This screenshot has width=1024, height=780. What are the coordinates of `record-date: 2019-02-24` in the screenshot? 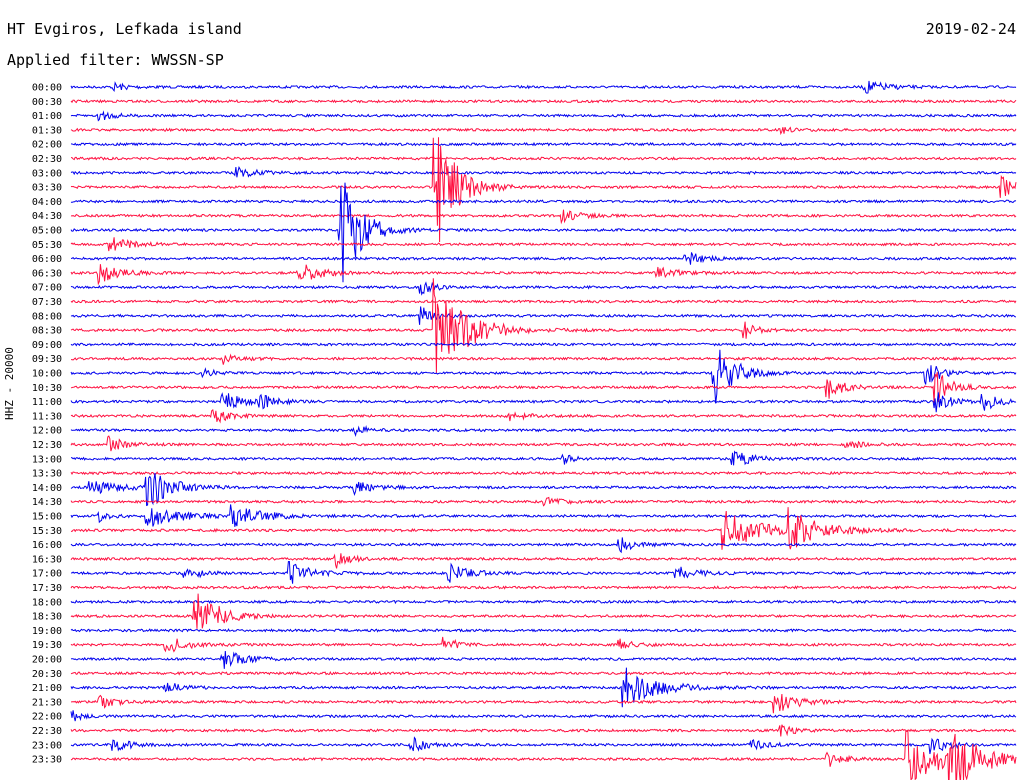 It's located at (970, 29).